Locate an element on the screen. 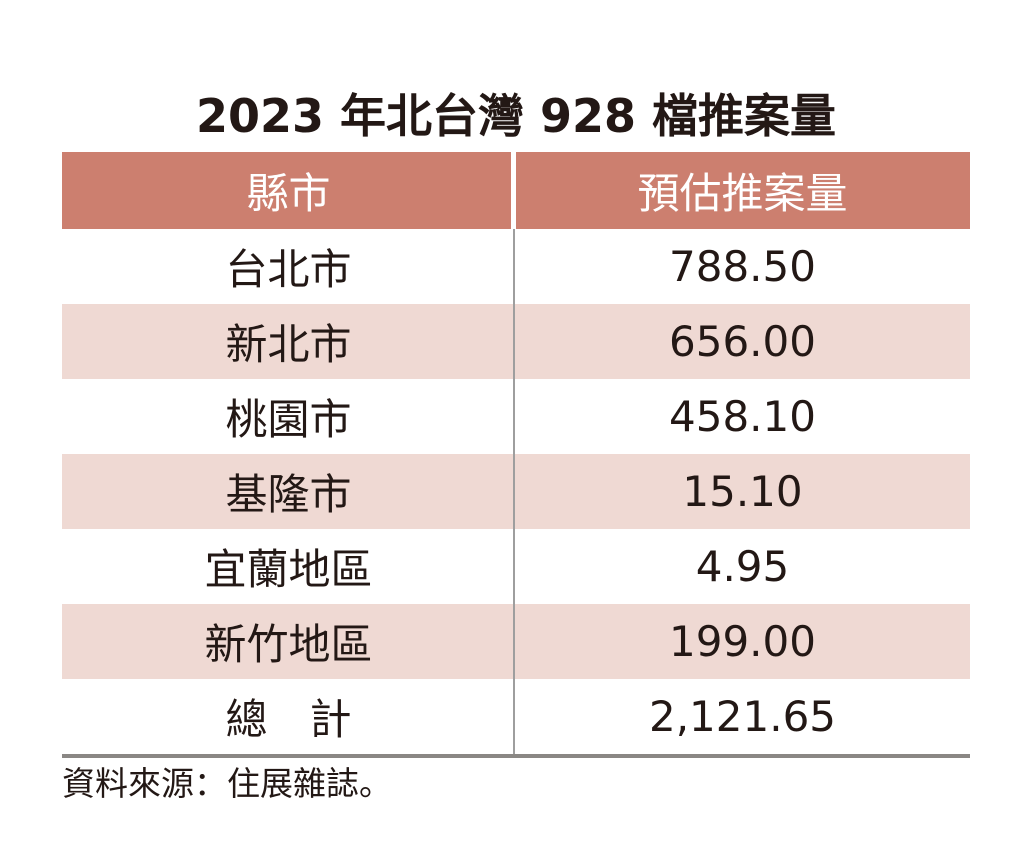 The height and width of the screenshot is (861, 1024). table-header-row: 縣市 預估推案量 is located at coordinates (516, 190).